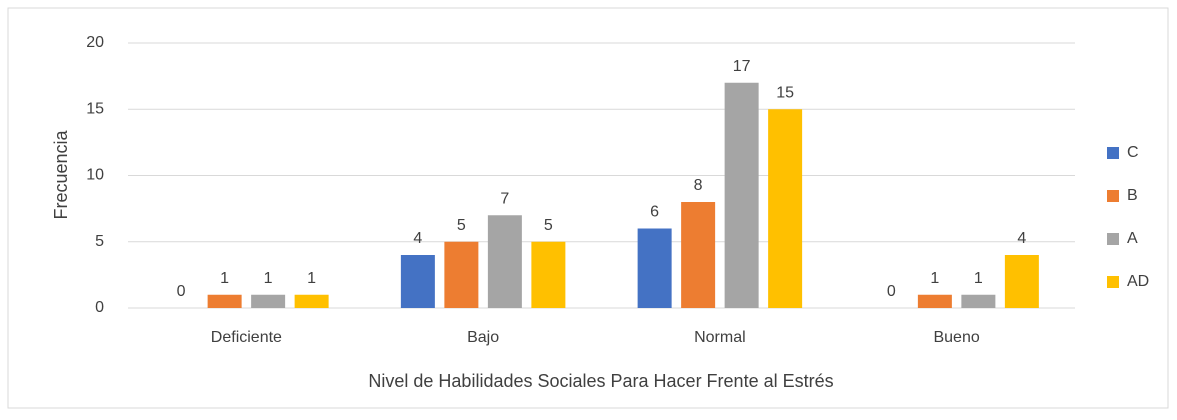 Image resolution: width=1177 pixels, height=420 pixels. Describe the element at coordinates (95, 175) in the screenshot. I see `y-tick-label: 10` at that location.